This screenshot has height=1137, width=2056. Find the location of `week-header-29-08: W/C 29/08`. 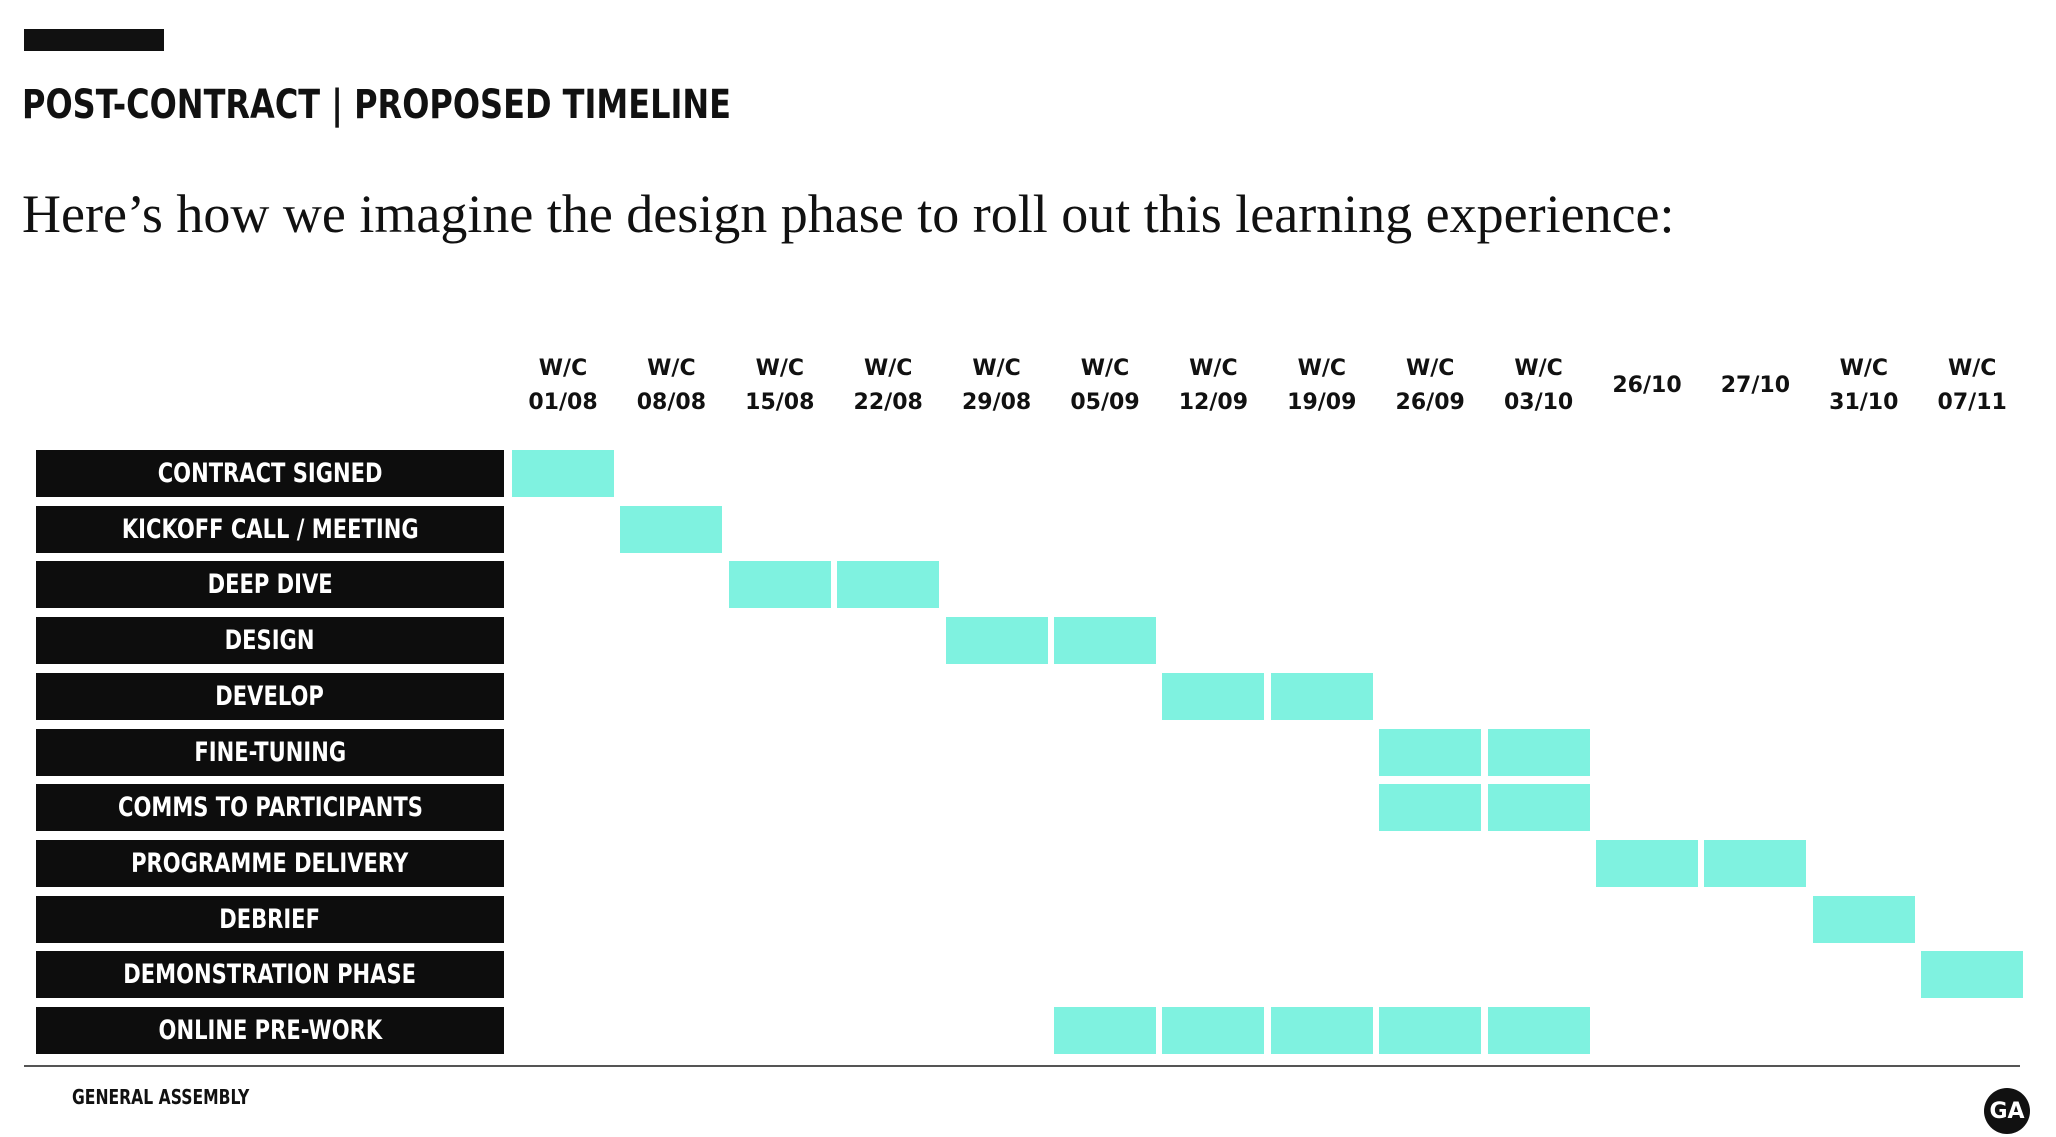

week-header-29-08: W/C 29/08 is located at coordinates (997, 386).